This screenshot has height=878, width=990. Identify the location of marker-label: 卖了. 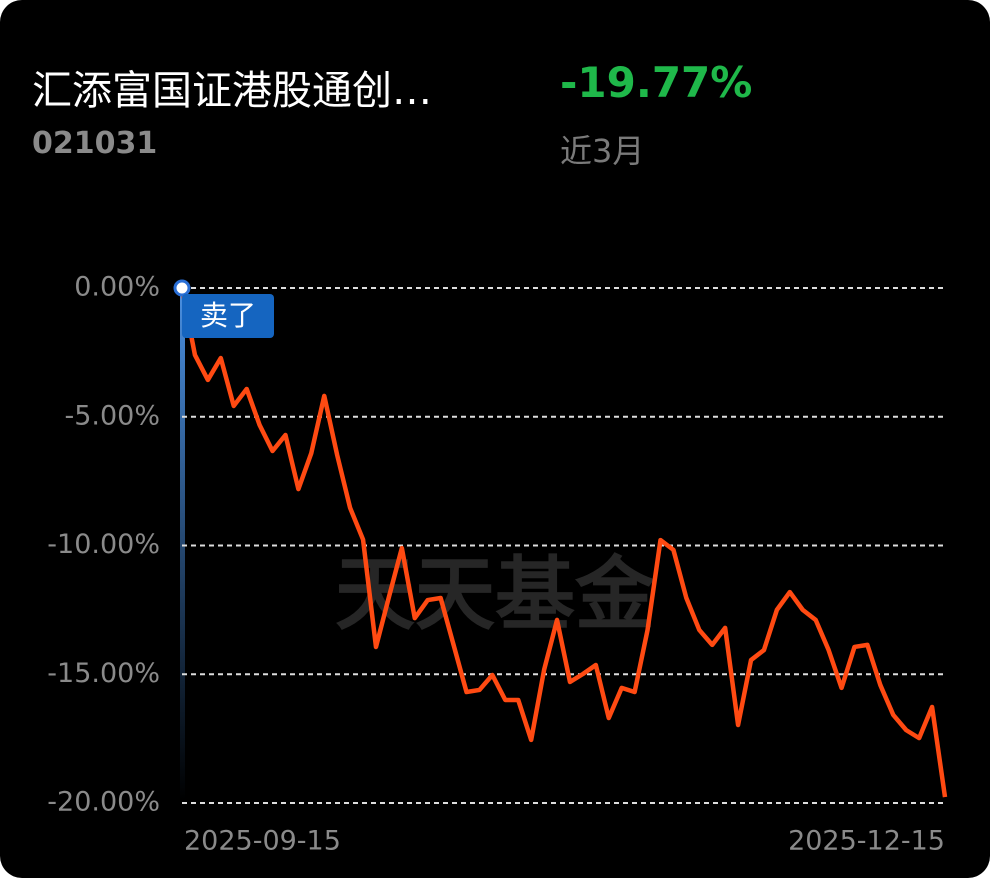
(228, 315).